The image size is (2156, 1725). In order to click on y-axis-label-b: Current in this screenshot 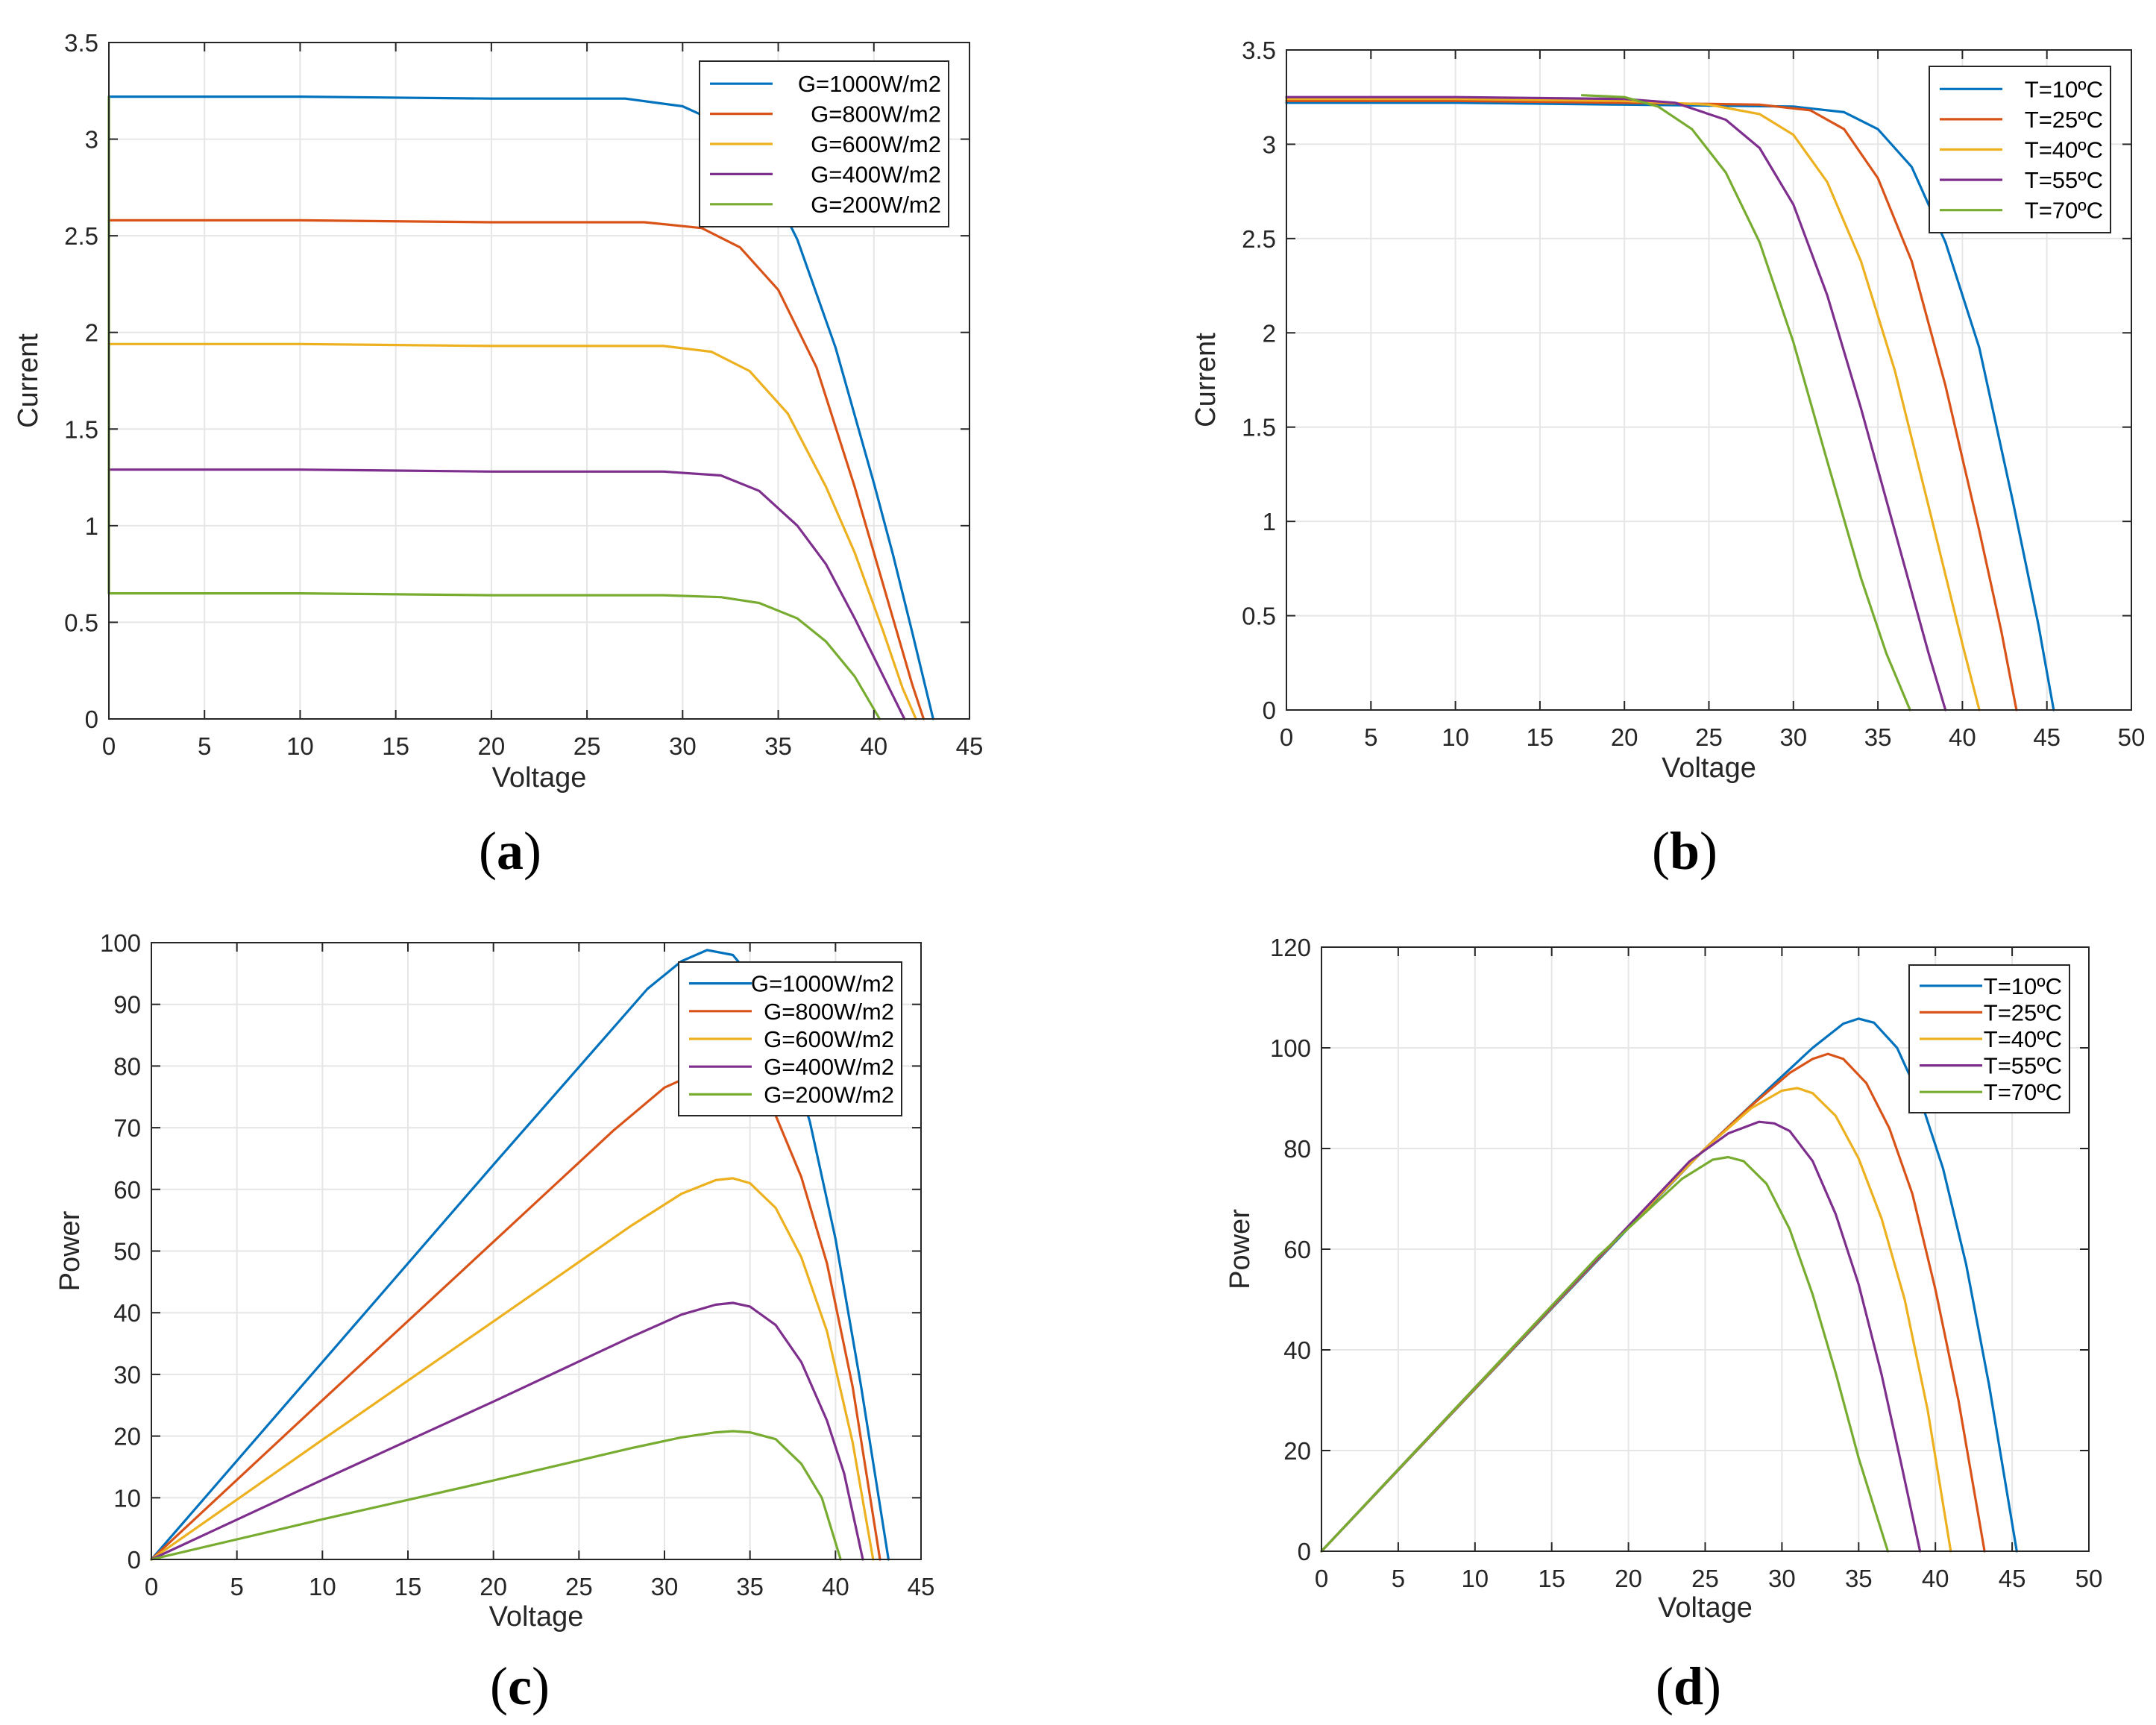, I will do `click(1206, 380)`.